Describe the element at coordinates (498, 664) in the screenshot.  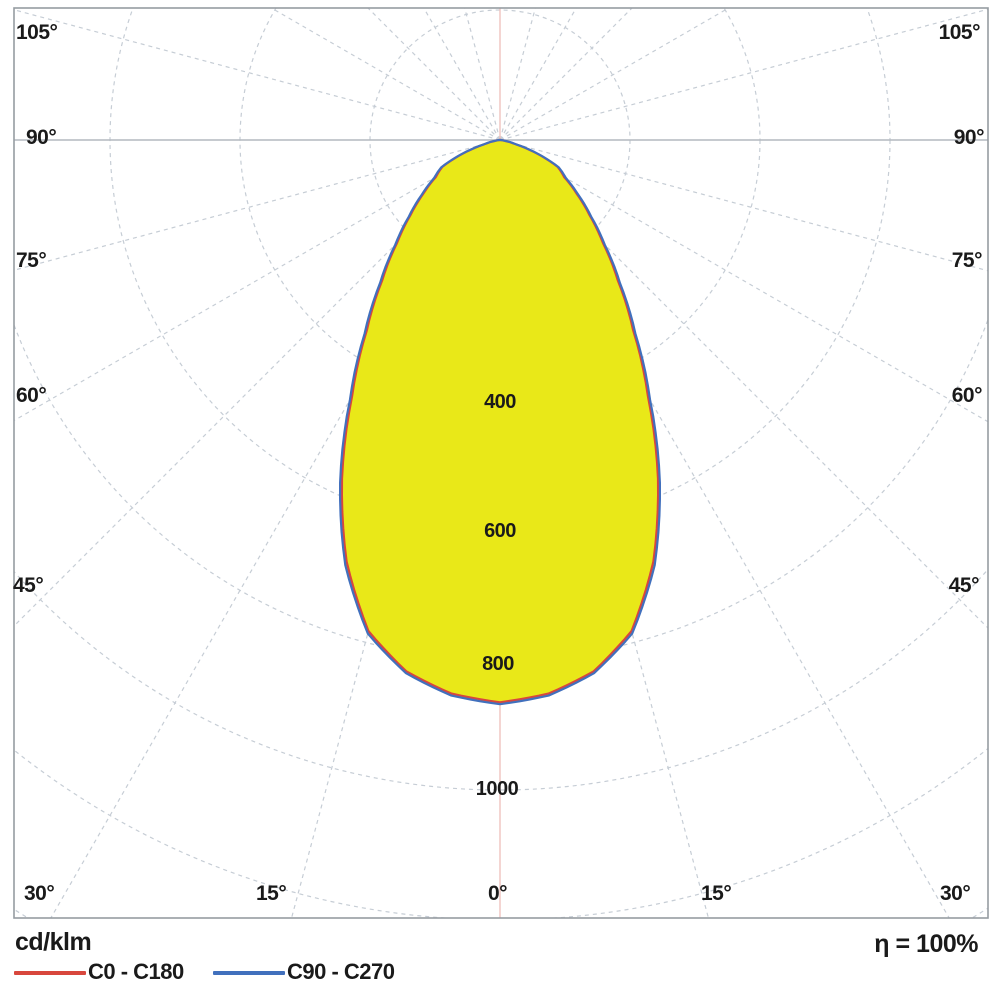
I see `radial-label-800: 800` at that location.